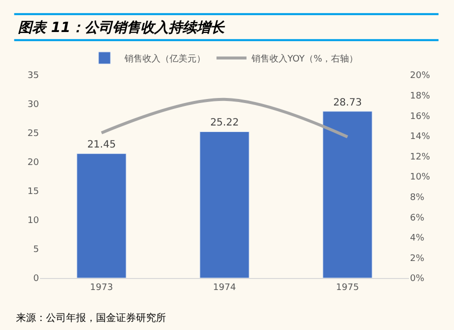  I want to click on y2-tick-label: 2%, so click(417, 259).